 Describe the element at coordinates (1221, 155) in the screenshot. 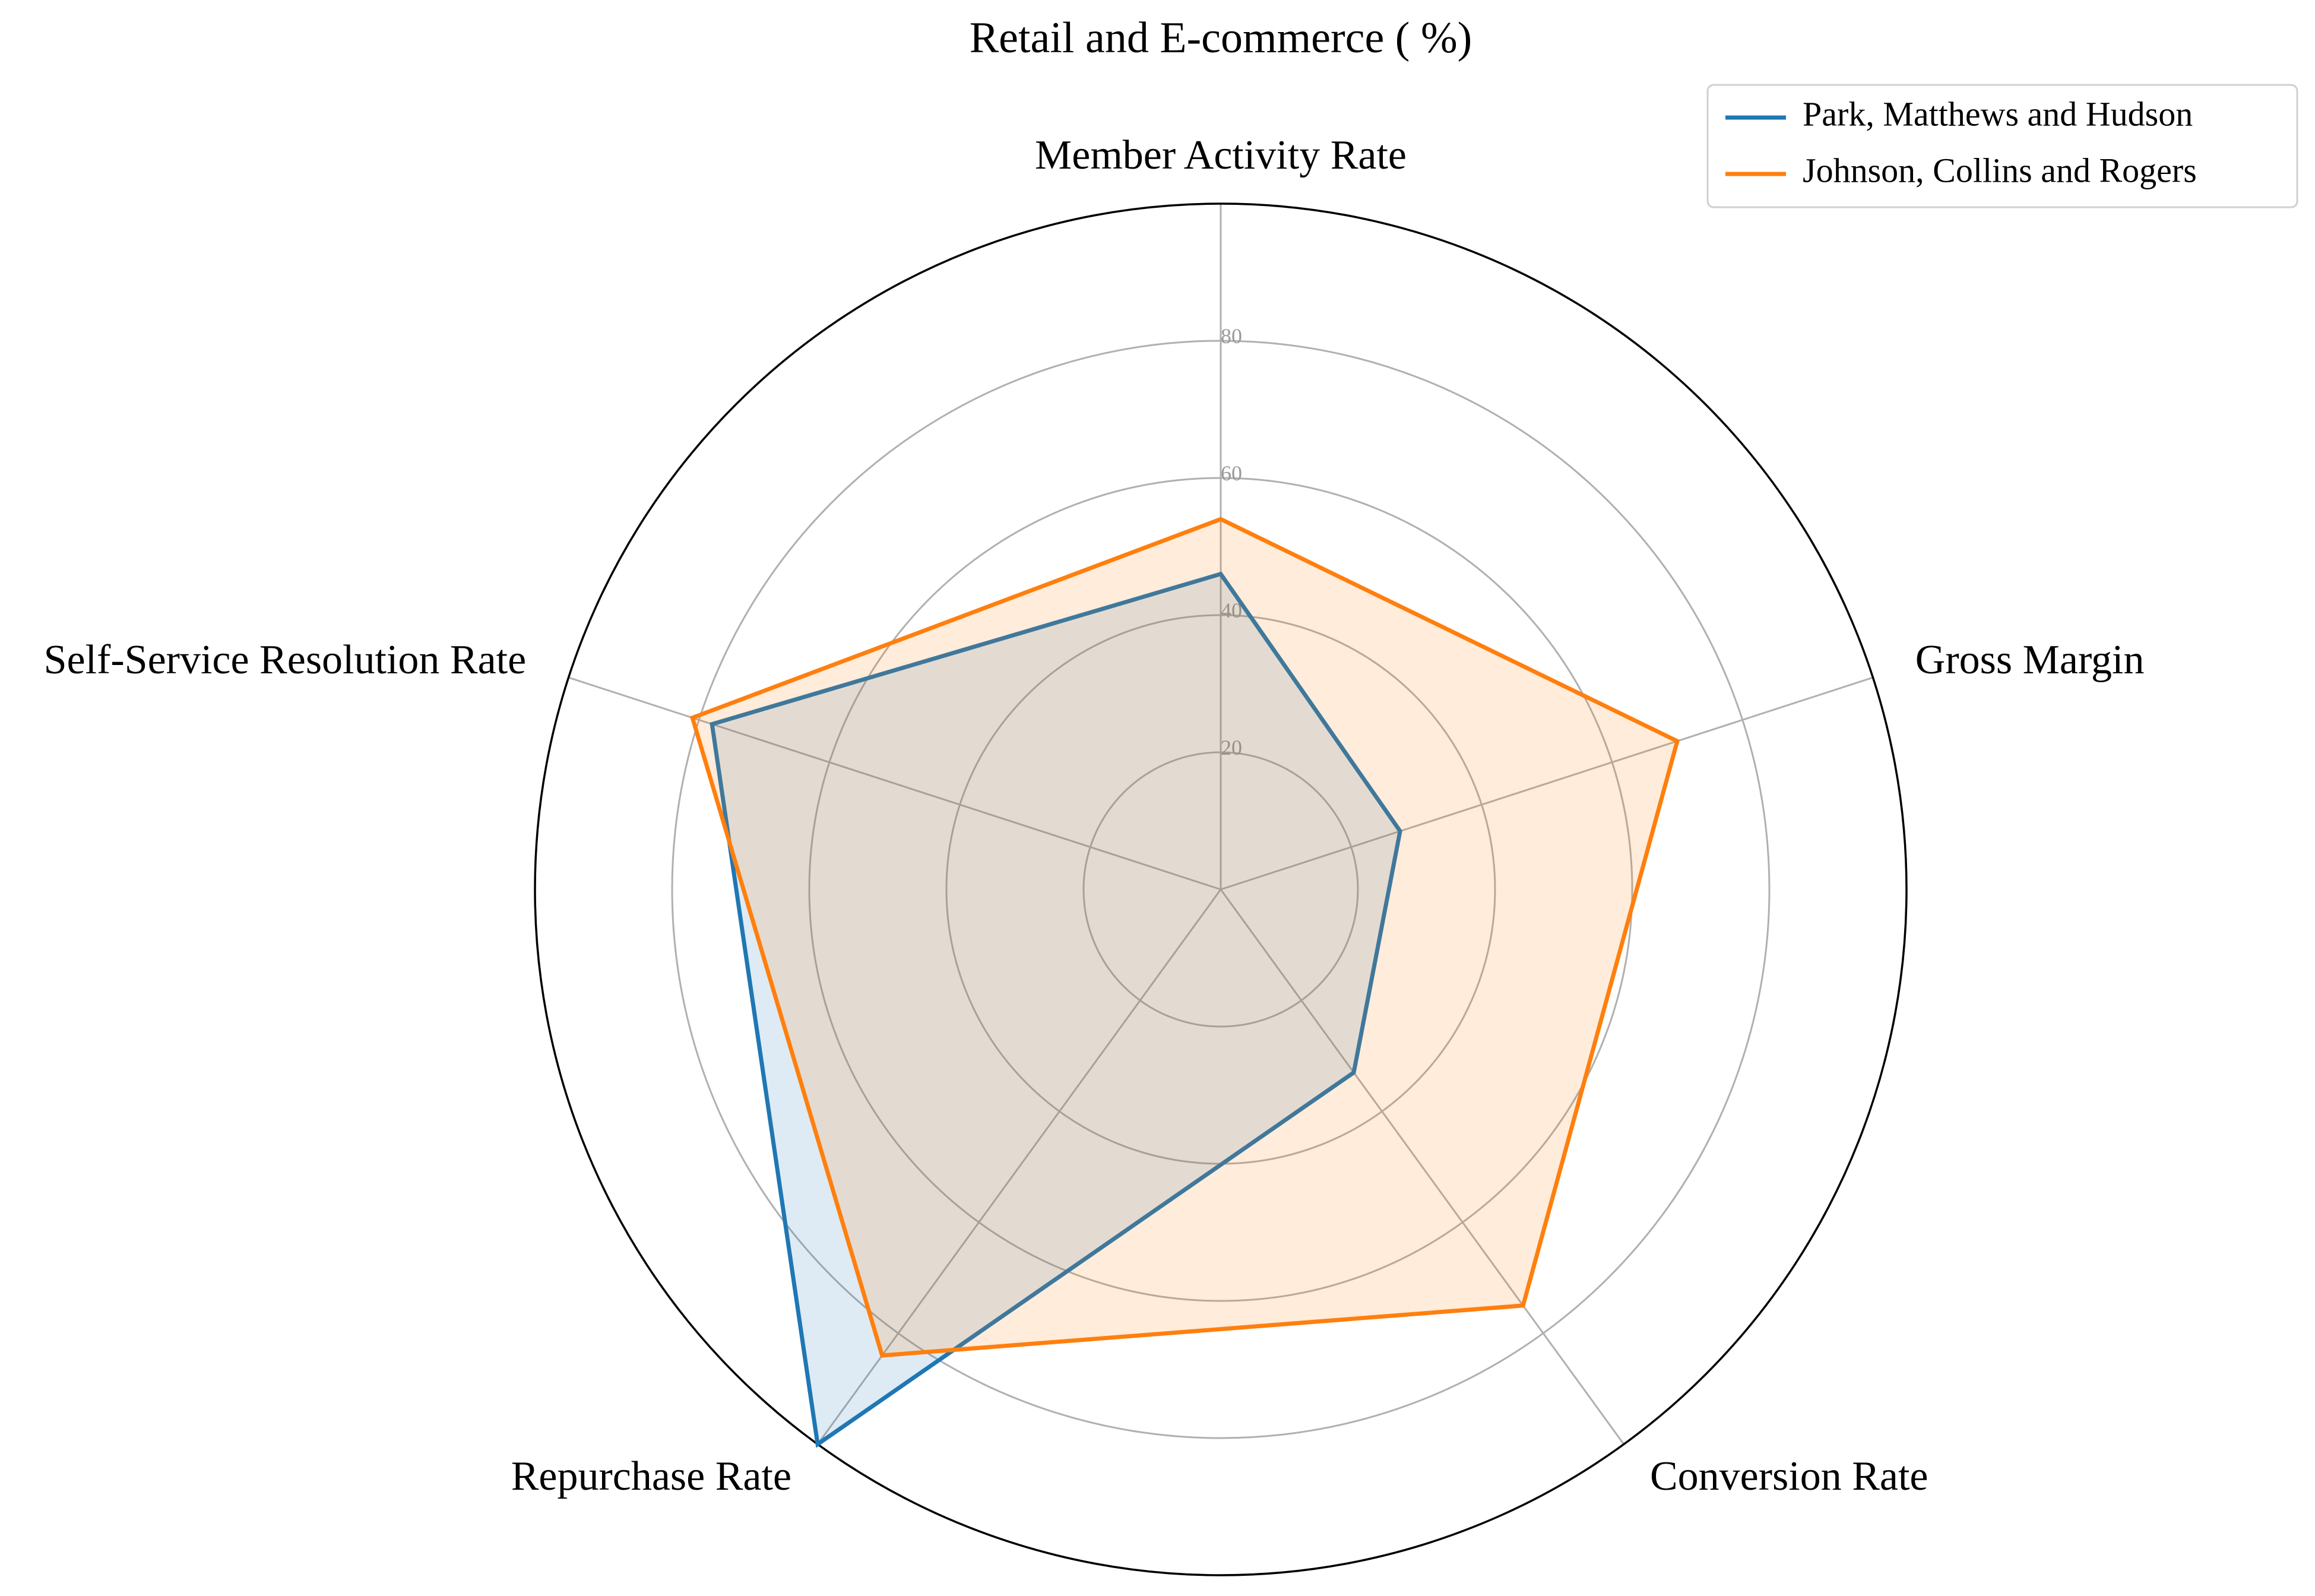

I see `axis-label: Member Activity Rate` at that location.